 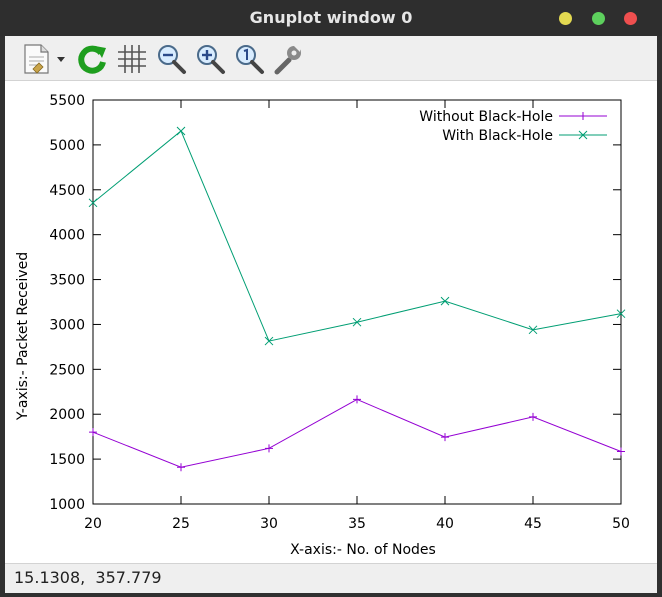 I want to click on x-tick-label: 45, so click(x=533, y=524).